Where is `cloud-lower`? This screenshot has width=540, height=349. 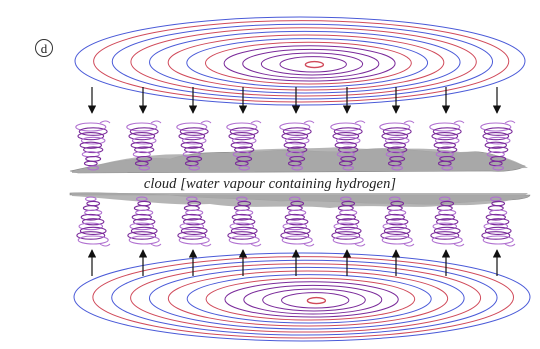 cloud-lower is located at coordinates (300, 200).